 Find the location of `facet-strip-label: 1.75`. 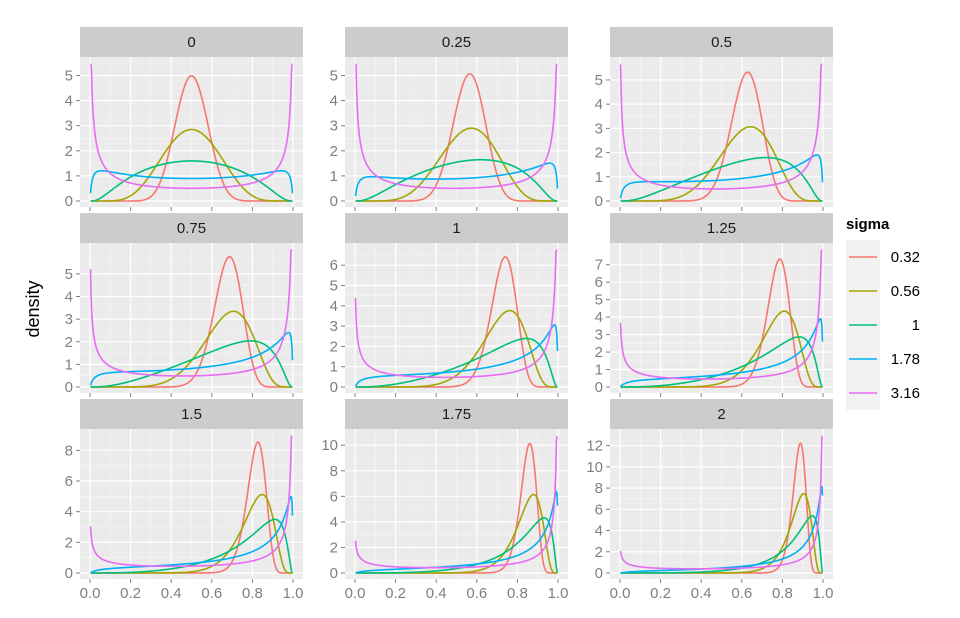

facet-strip-label: 1.75 is located at coordinates (456, 414).